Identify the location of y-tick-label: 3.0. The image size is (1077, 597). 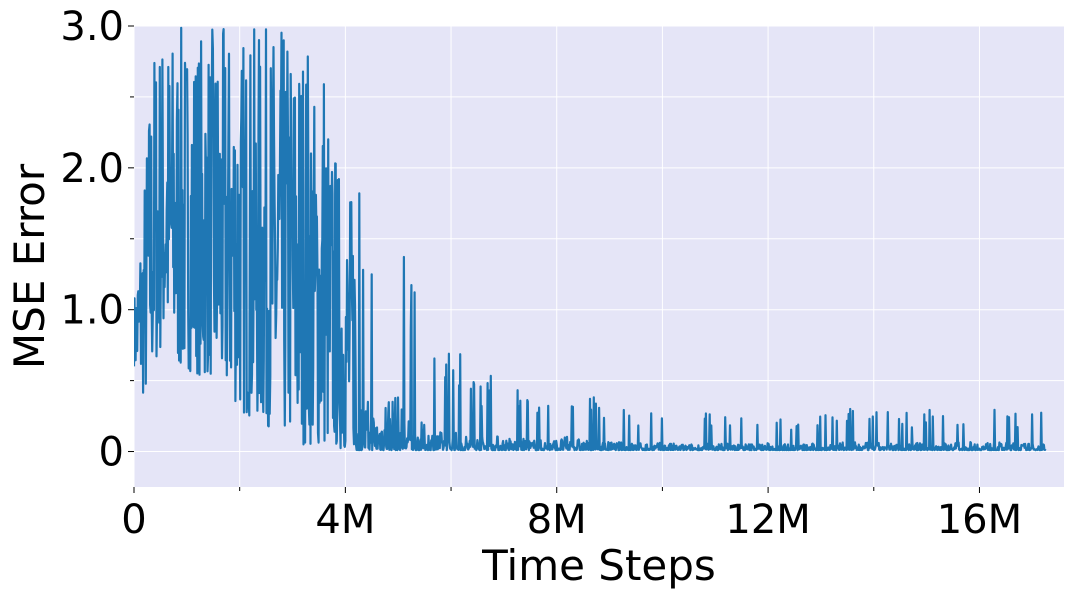
(92, 27).